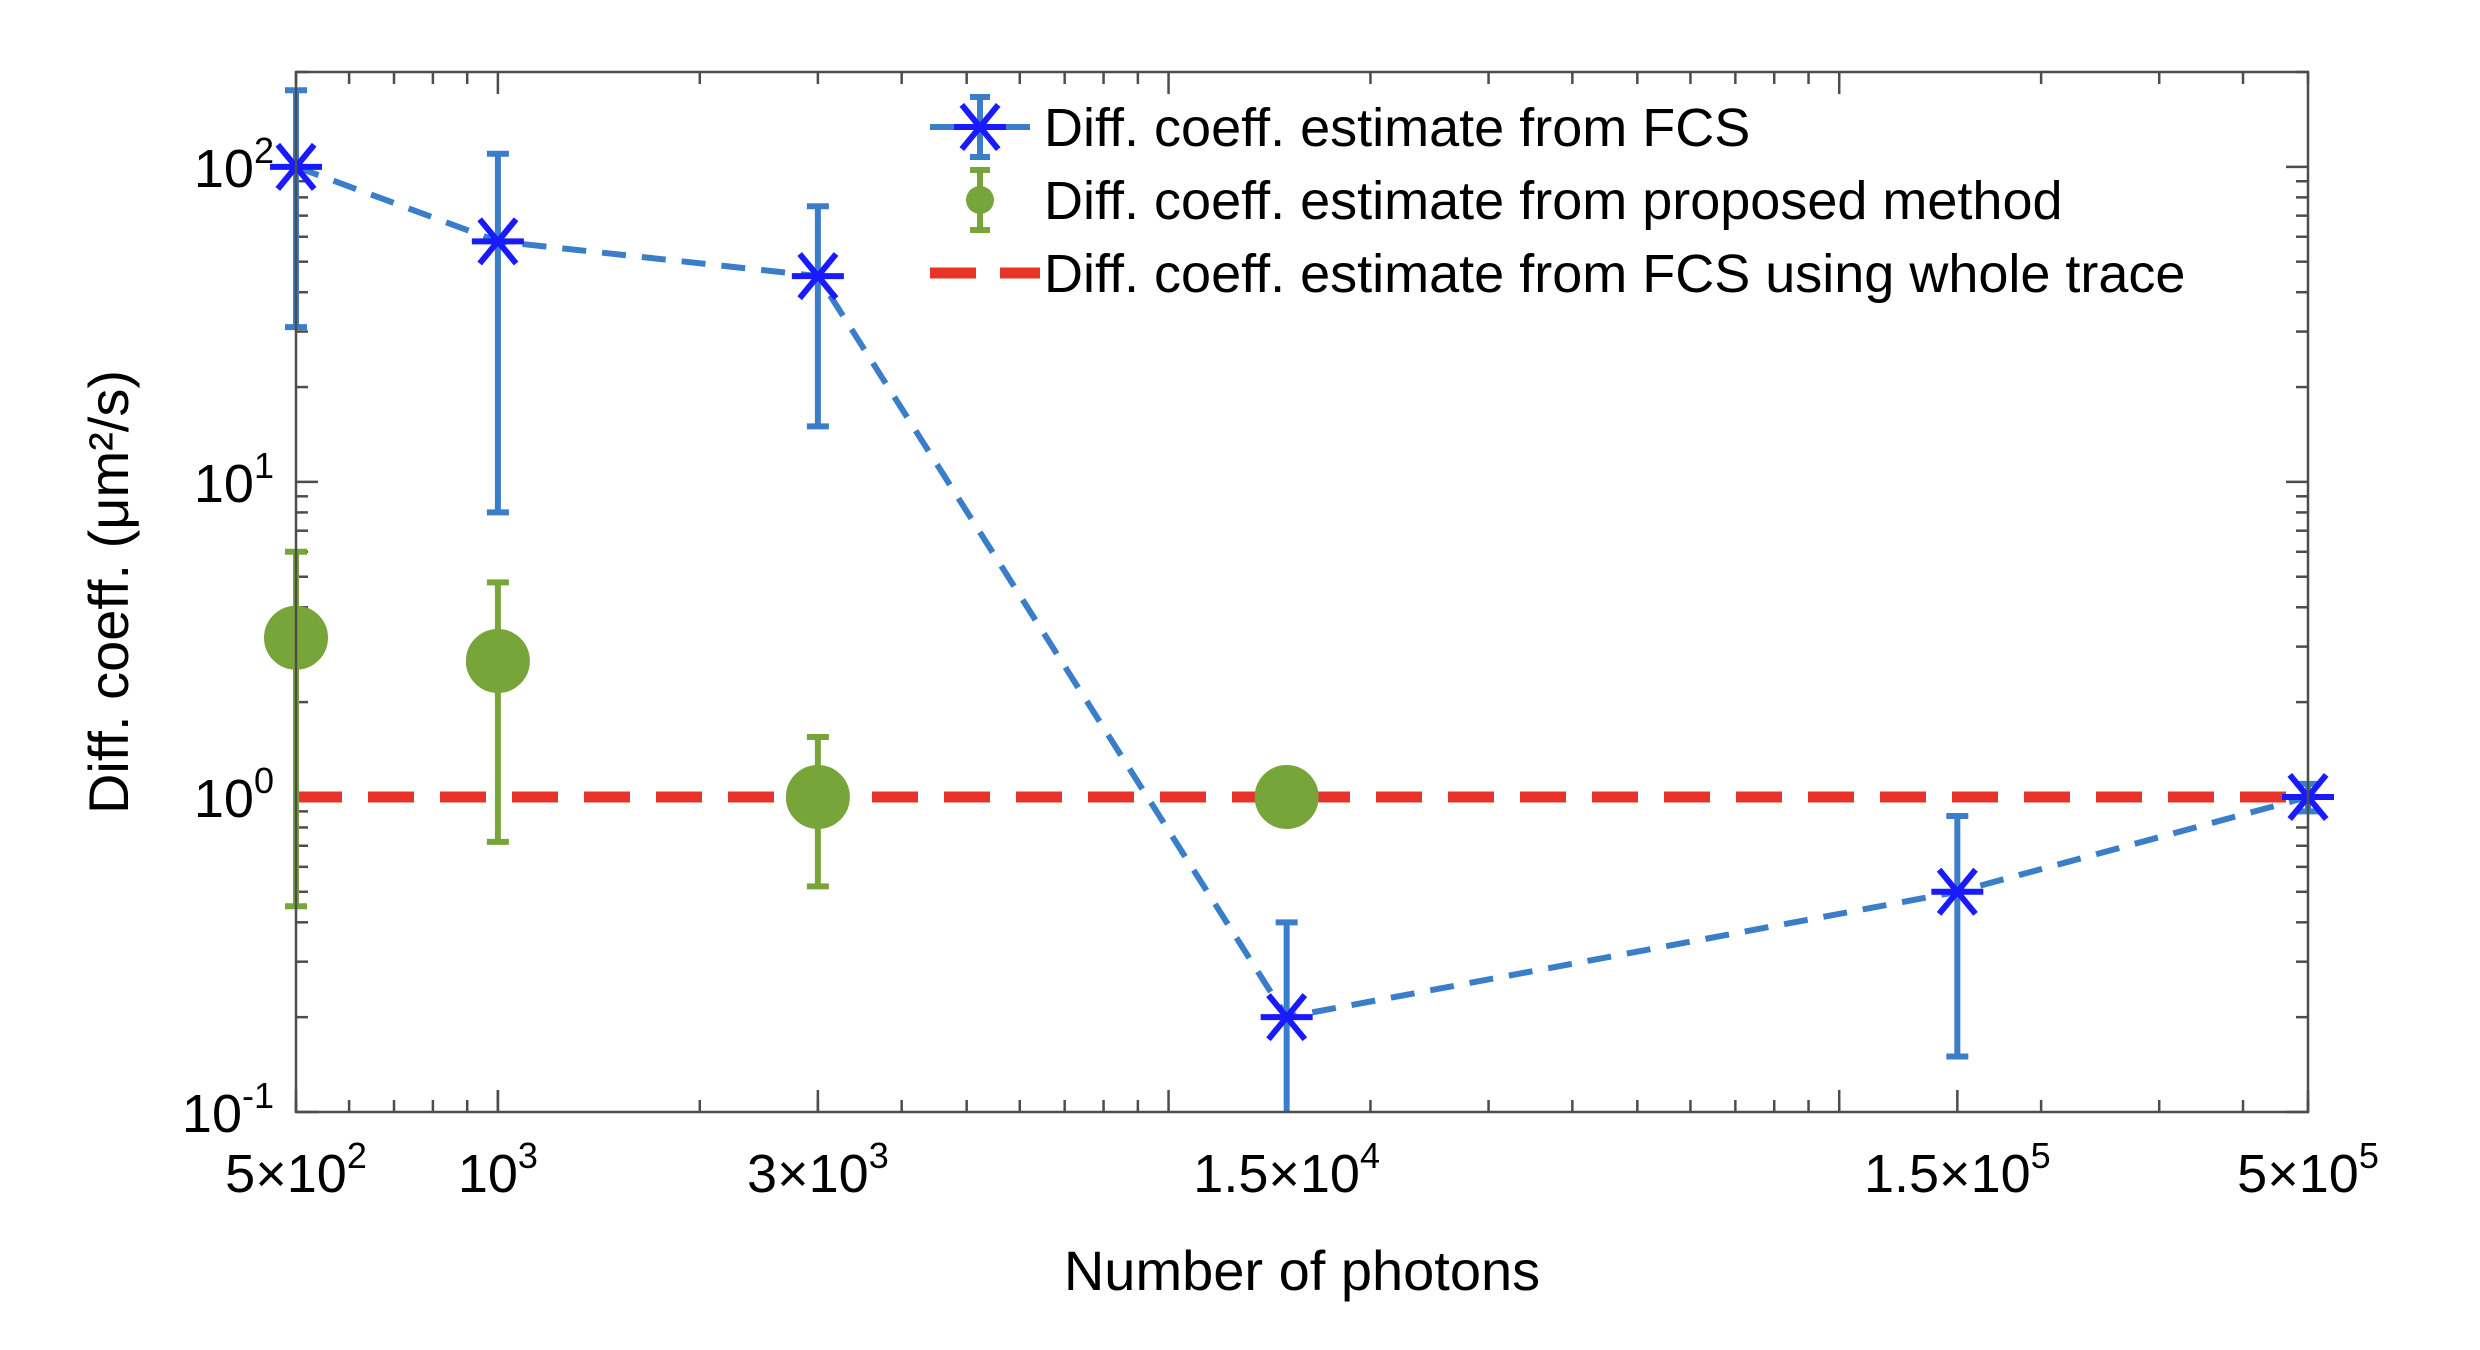 This screenshot has height=1350, width=2480. Describe the element at coordinates (357, 1155) in the screenshot. I see `x-tick-label-exponent: 2` at that location.